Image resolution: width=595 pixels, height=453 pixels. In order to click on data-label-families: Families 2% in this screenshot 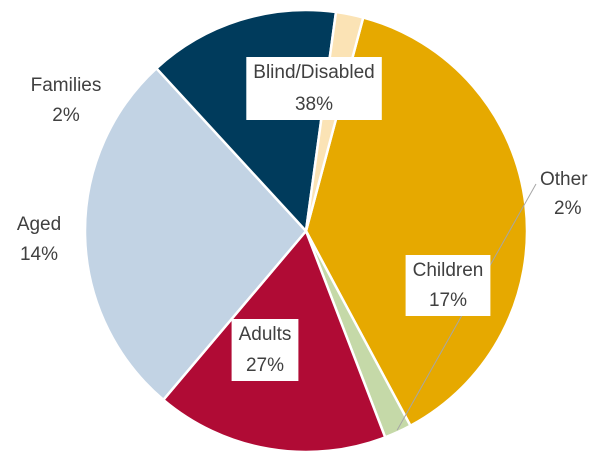, I will do `click(66, 100)`.